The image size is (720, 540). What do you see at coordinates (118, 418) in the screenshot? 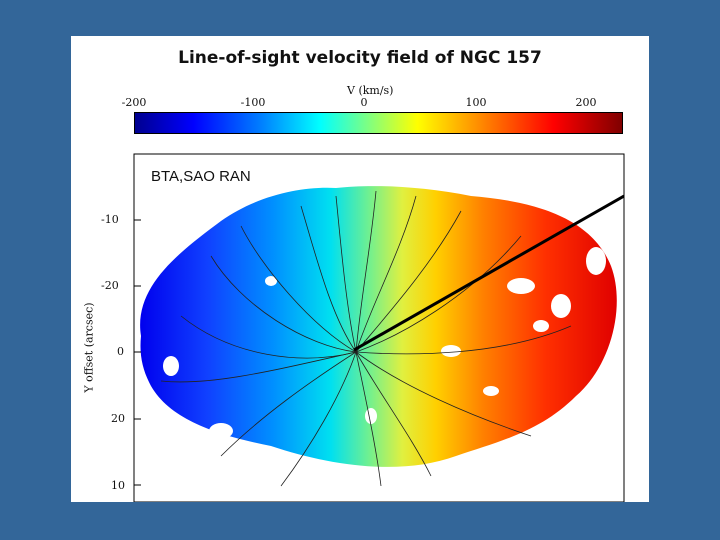
I see `y-tick-label: 20` at bounding box center [118, 418].